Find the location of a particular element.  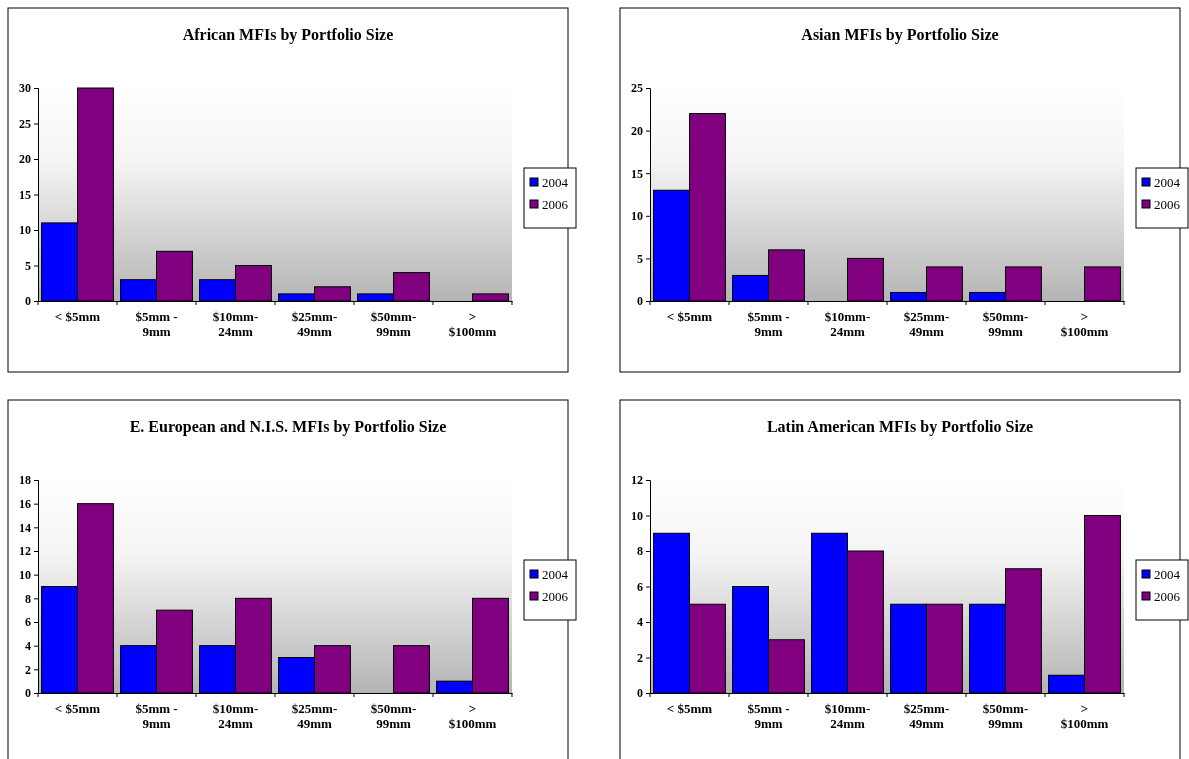

y-tick-label: 16 is located at coordinates (25, 504).